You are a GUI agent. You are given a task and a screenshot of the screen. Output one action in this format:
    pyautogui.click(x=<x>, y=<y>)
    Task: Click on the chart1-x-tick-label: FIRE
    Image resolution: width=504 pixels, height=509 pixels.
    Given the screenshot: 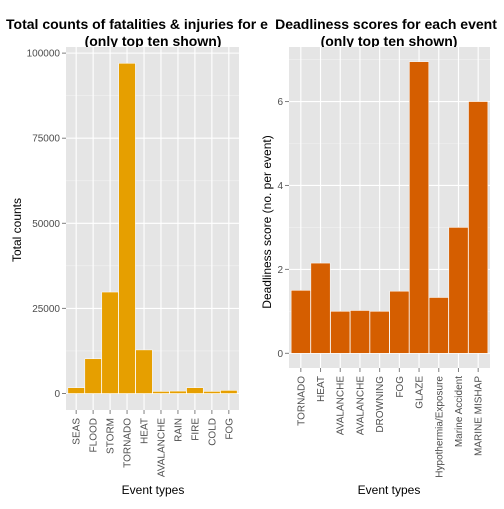 What is the action you would take?
    pyautogui.click(x=195, y=429)
    